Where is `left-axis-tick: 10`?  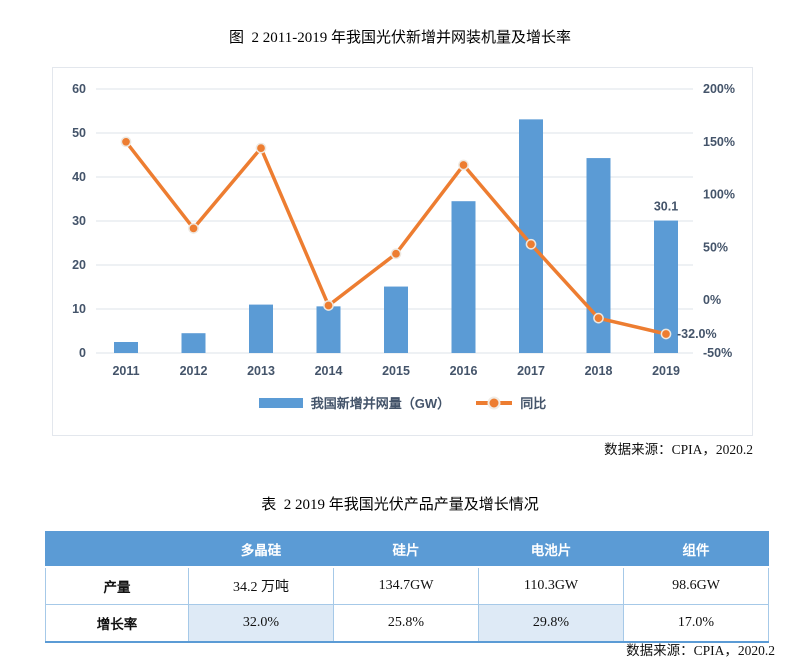
left-axis-tick: 10 is located at coordinates (79, 309).